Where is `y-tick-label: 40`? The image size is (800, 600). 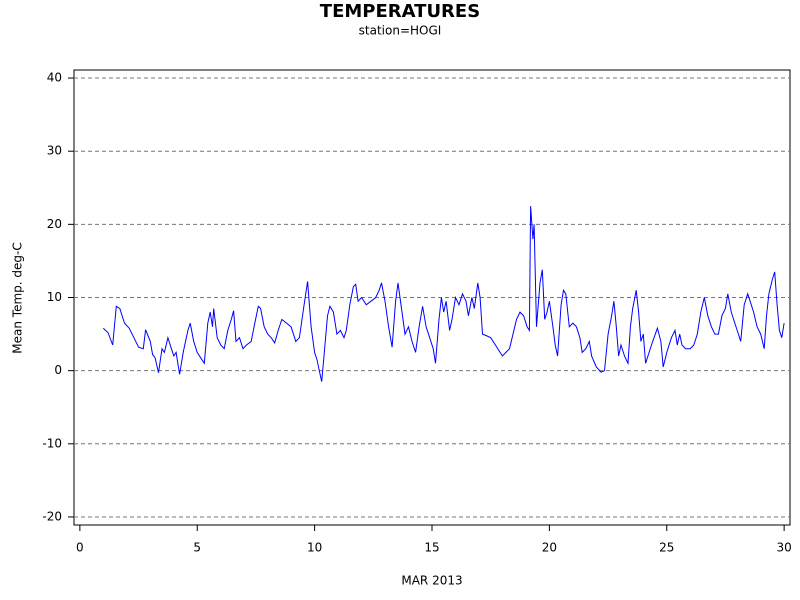
y-tick-label: 40 is located at coordinates (54, 78).